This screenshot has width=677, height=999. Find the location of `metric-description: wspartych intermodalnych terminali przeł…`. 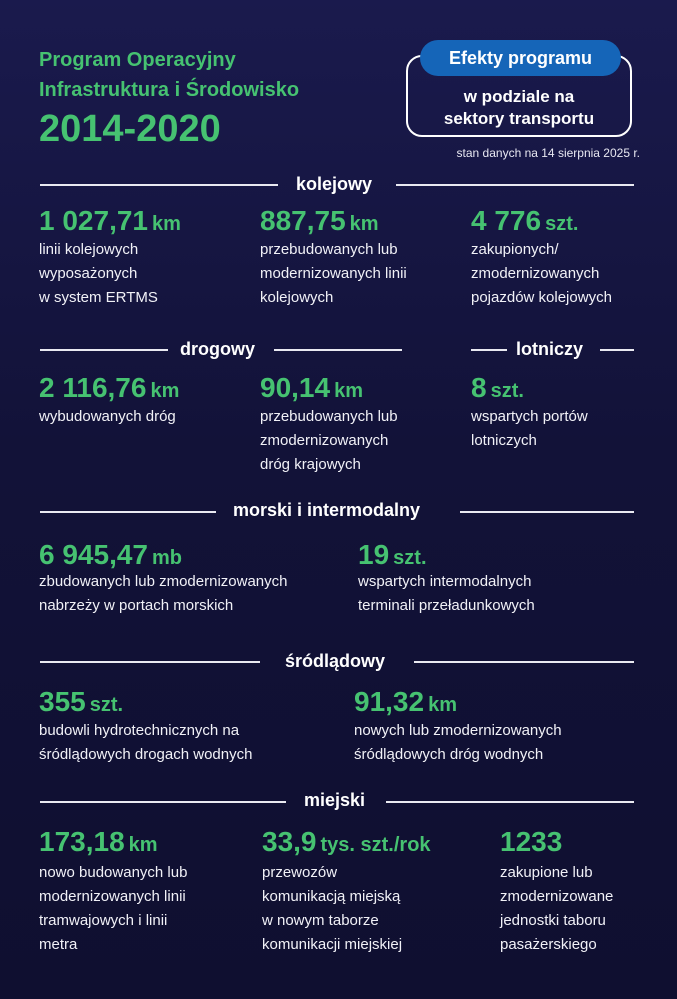

metric-description: wspartych intermodalnych terminali przeł… is located at coordinates (446, 593).